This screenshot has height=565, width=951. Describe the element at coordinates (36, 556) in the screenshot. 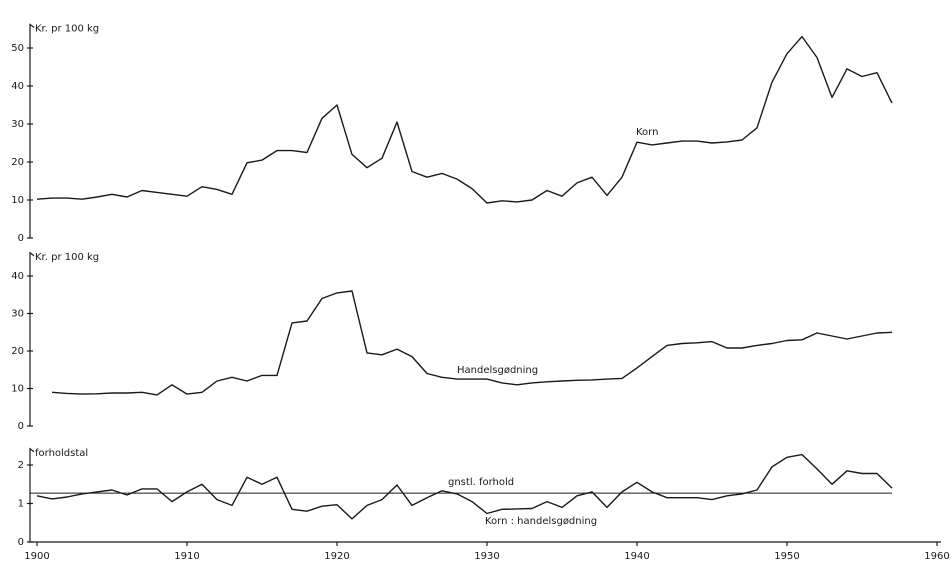

I see `x-tick-label: 1900` at that location.